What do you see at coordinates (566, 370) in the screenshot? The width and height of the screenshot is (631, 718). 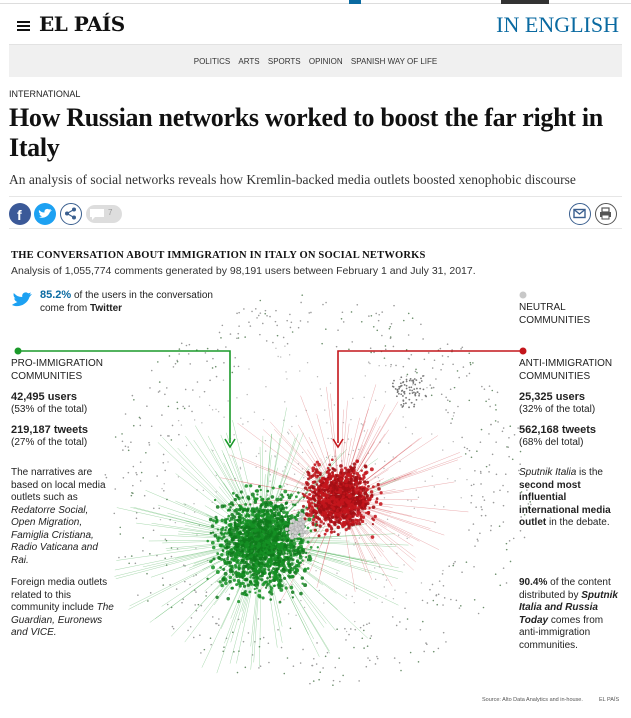 I see `anti-immigration-label: ANTI-IMMIGRATION COMMUNITIES` at bounding box center [566, 370].